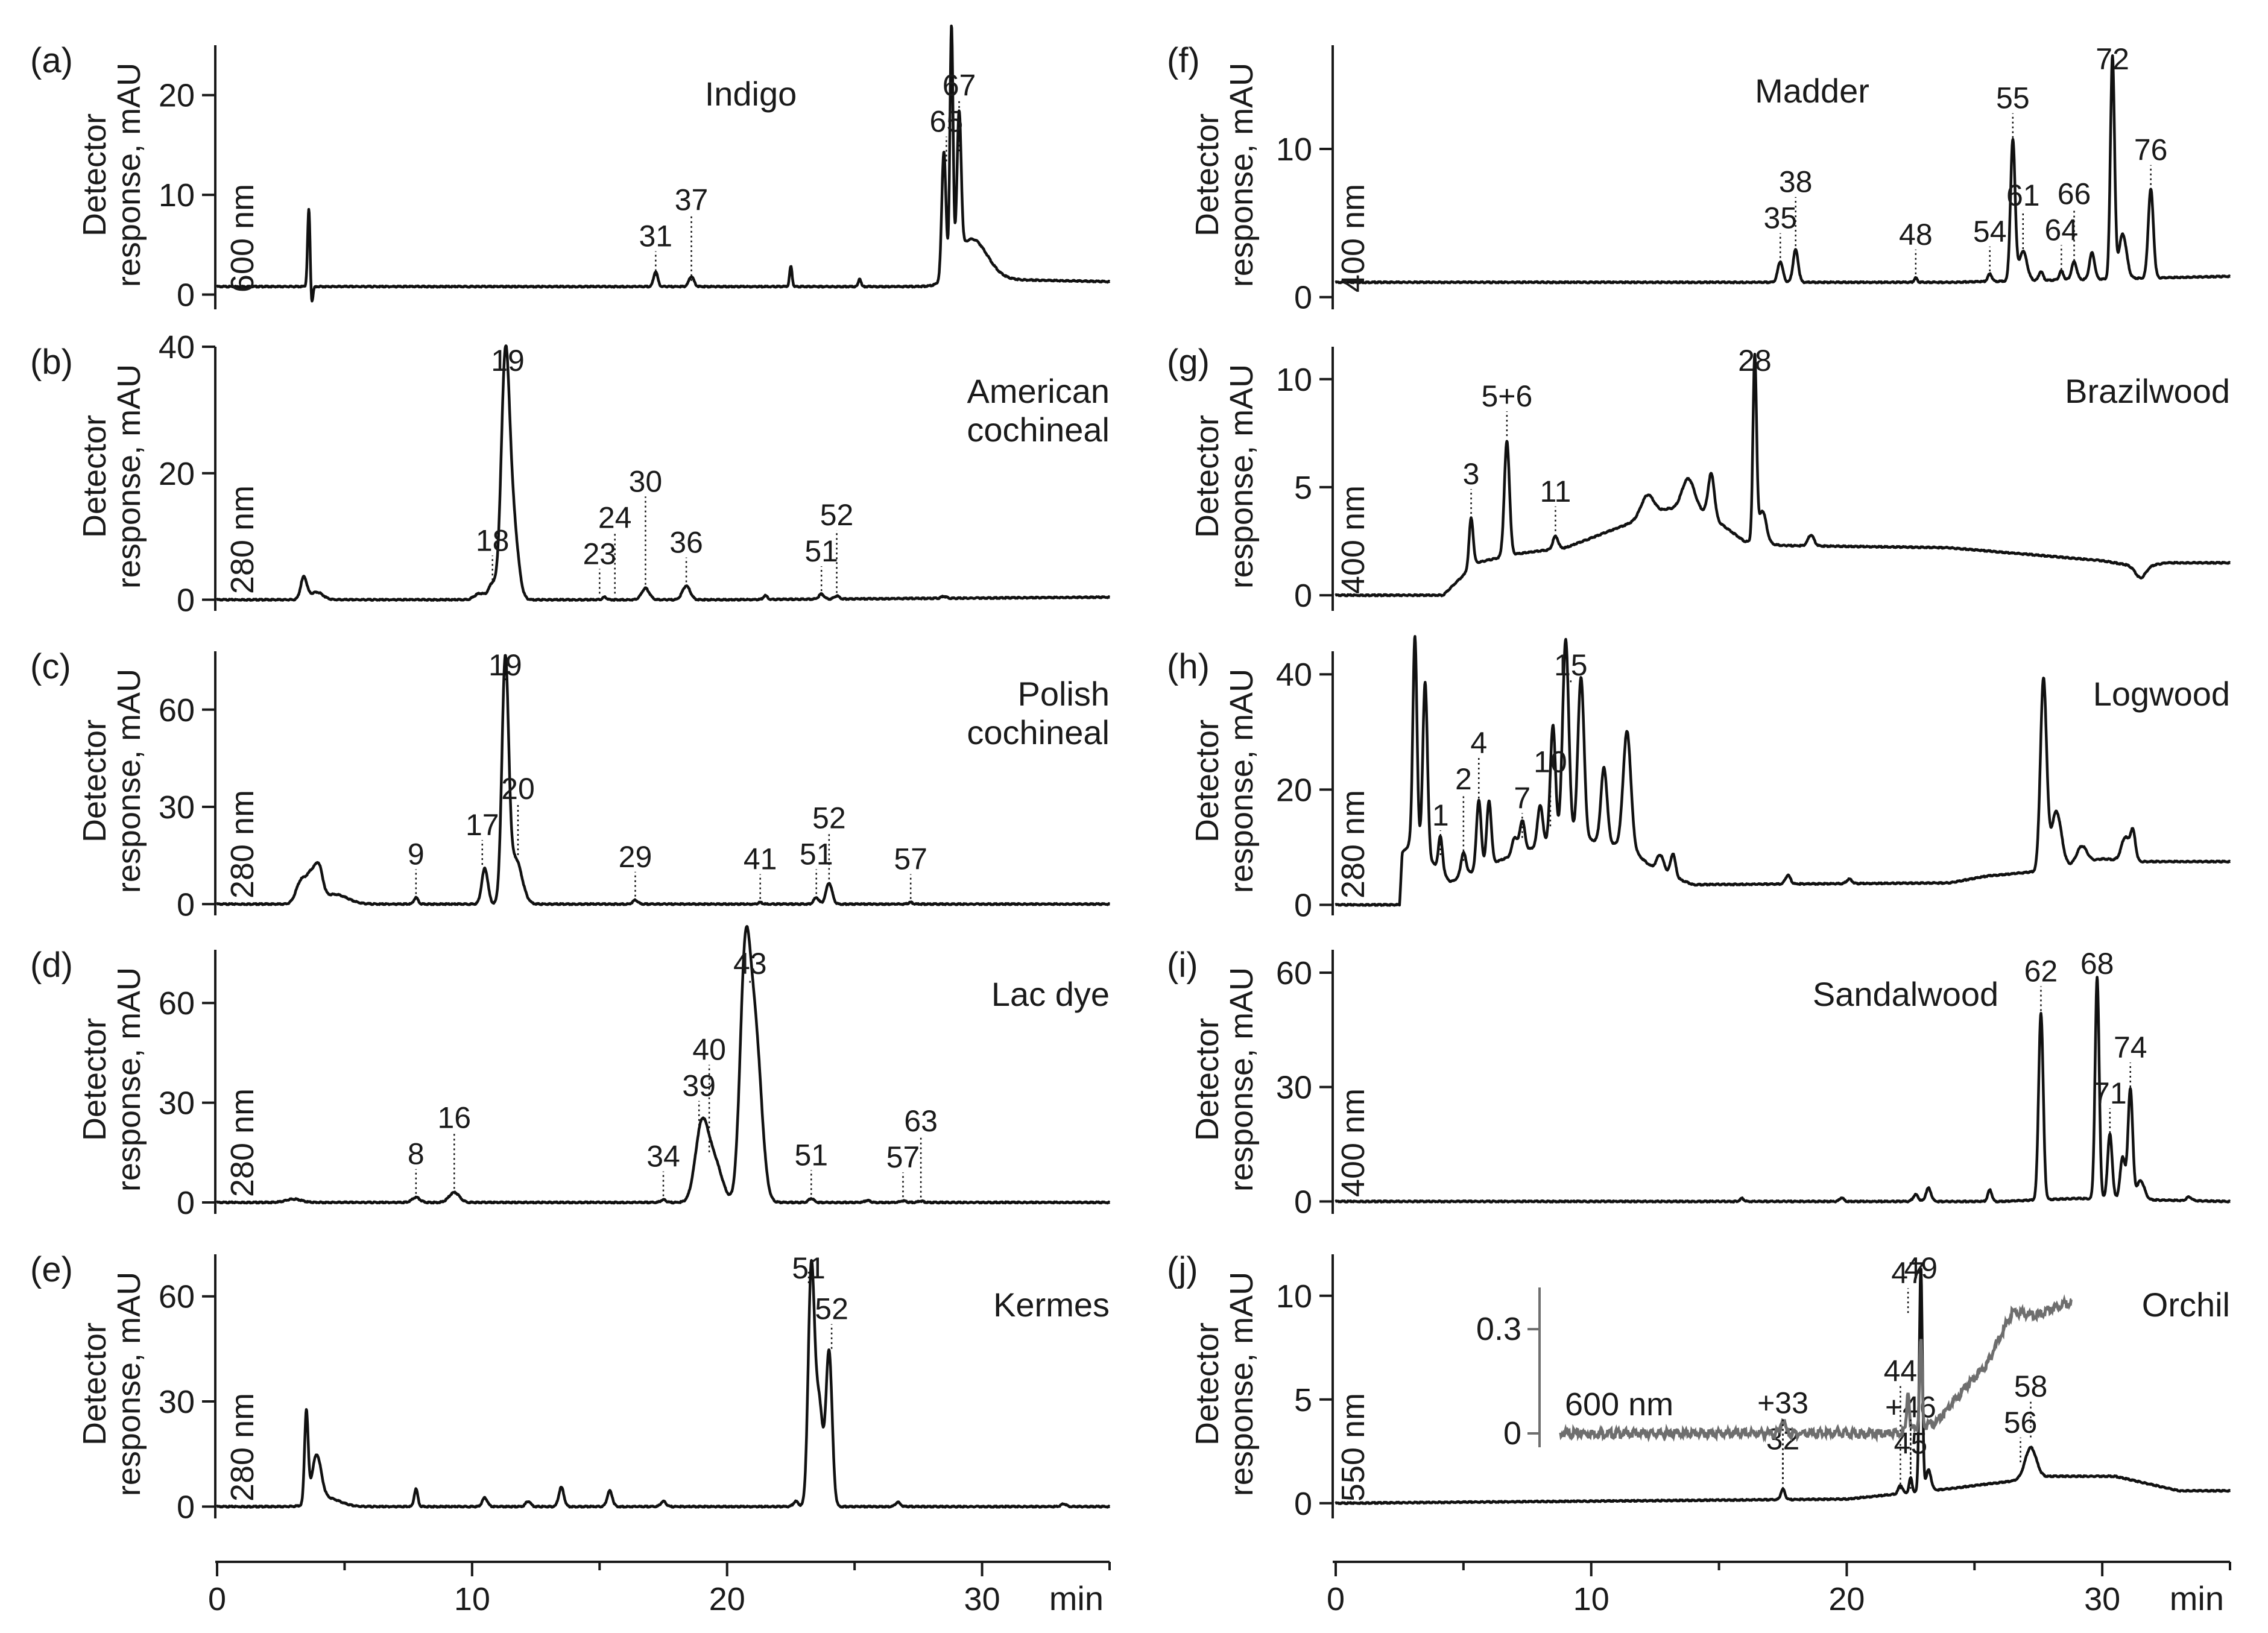 The image size is (2268, 1633). What do you see at coordinates (2110, 1093) in the screenshot?
I see `peak-label: 71` at bounding box center [2110, 1093].